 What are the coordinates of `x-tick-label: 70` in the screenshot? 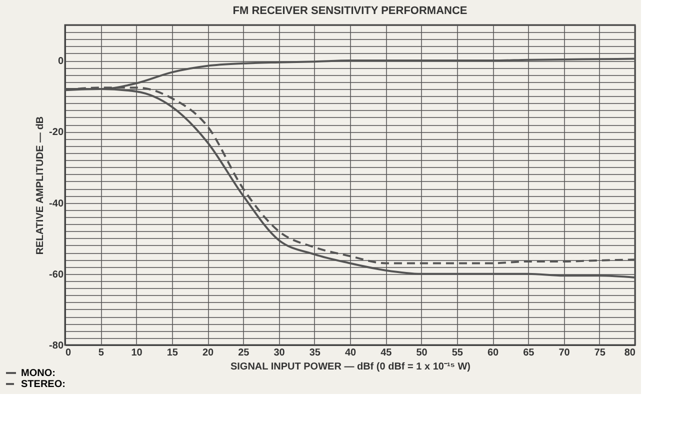 It's located at (564, 353).